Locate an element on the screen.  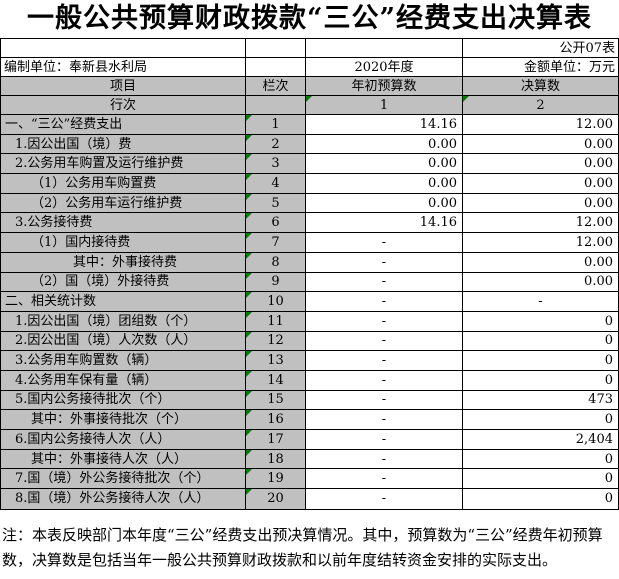
line-number-cell: 17 is located at coordinates (276, 440).